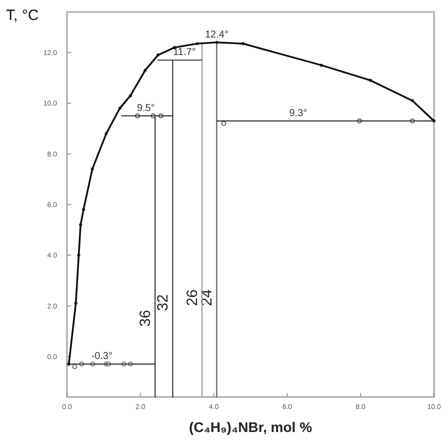  What do you see at coordinates (145, 318) in the screenshot?
I see `text: 36` at bounding box center [145, 318].